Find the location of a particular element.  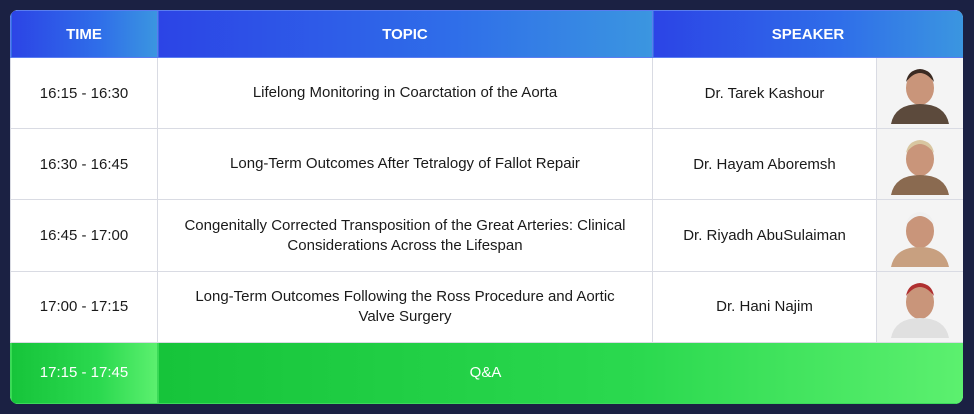

time-cell: 16:15 - 16:30 is located at coordinates (84, 93).